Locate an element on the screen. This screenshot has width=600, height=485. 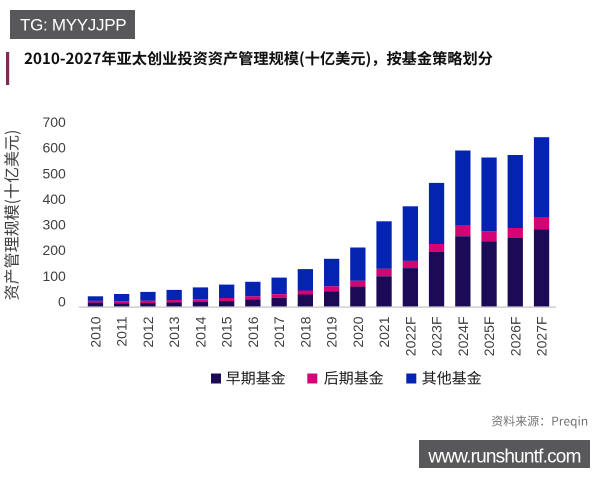
svg-text: 2017 is located at coordinates (279, 331).